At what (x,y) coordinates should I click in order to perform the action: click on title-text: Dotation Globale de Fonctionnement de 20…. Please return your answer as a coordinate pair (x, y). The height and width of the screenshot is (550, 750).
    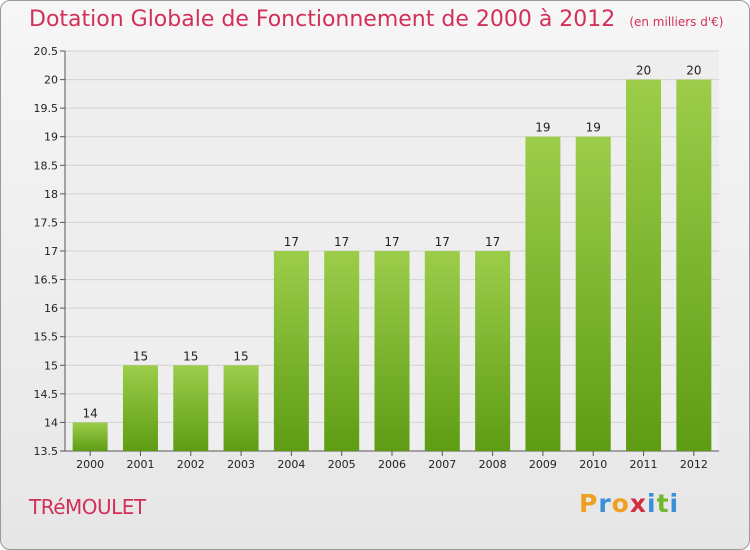
    Looking at the image, I should click on (322, 19).